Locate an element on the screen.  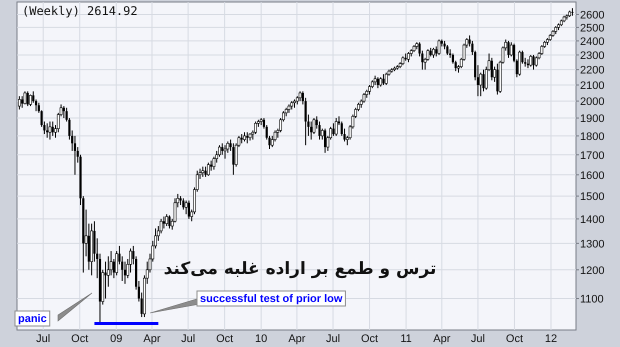
chart-title: (Weekly) 2614.92 is located at coordinates (80, 11).